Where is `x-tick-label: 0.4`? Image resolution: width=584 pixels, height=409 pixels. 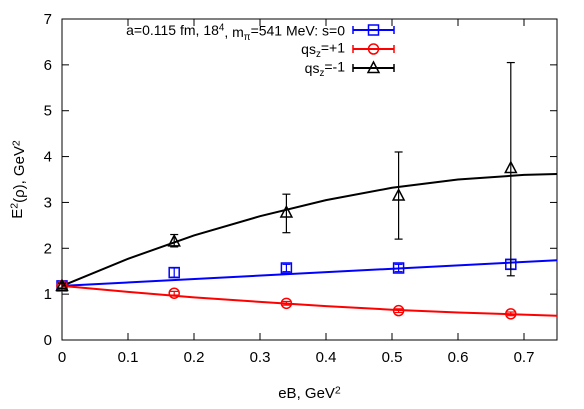 x-tick-label: 0.4 is located at coordinates (326, 357).